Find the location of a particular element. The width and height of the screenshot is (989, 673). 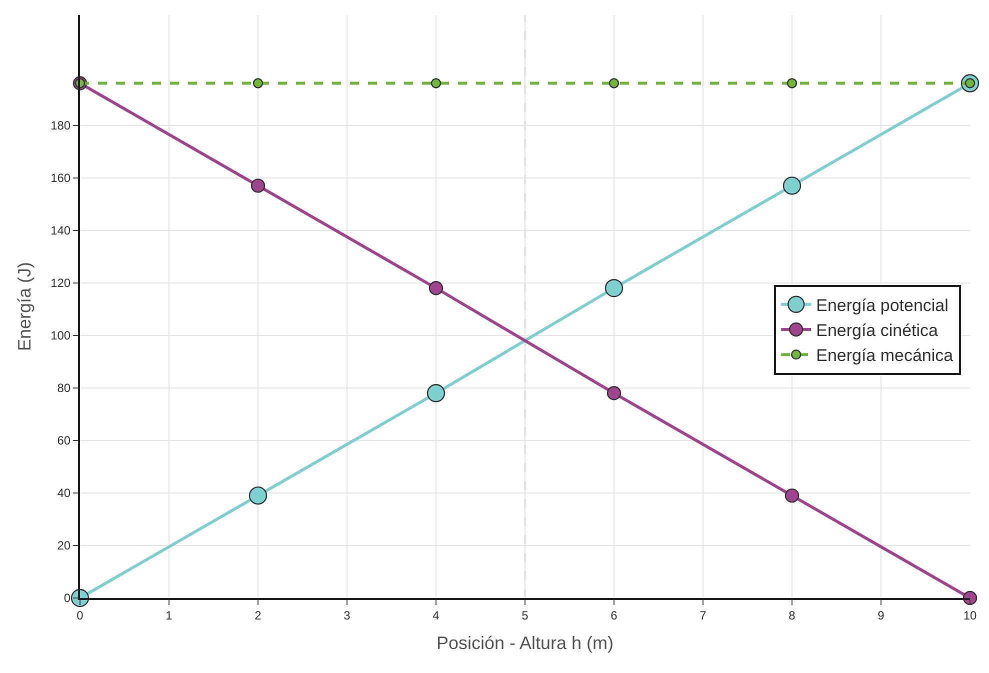

legend-label: Energía cinética is located at coordinates (877, 330).